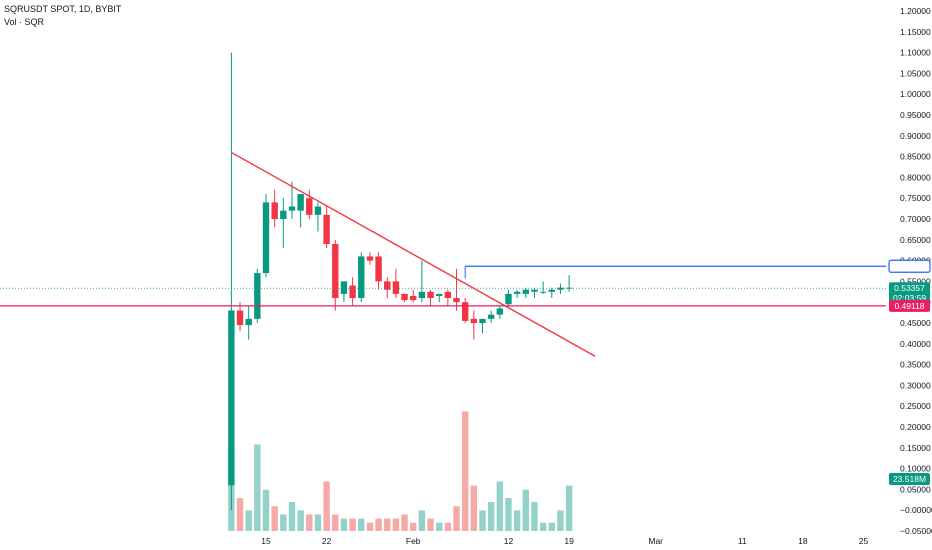 The height and width of the screenshot is (550, 932). I want to click on price-tick-label: 0.45000, so click(915, 323).